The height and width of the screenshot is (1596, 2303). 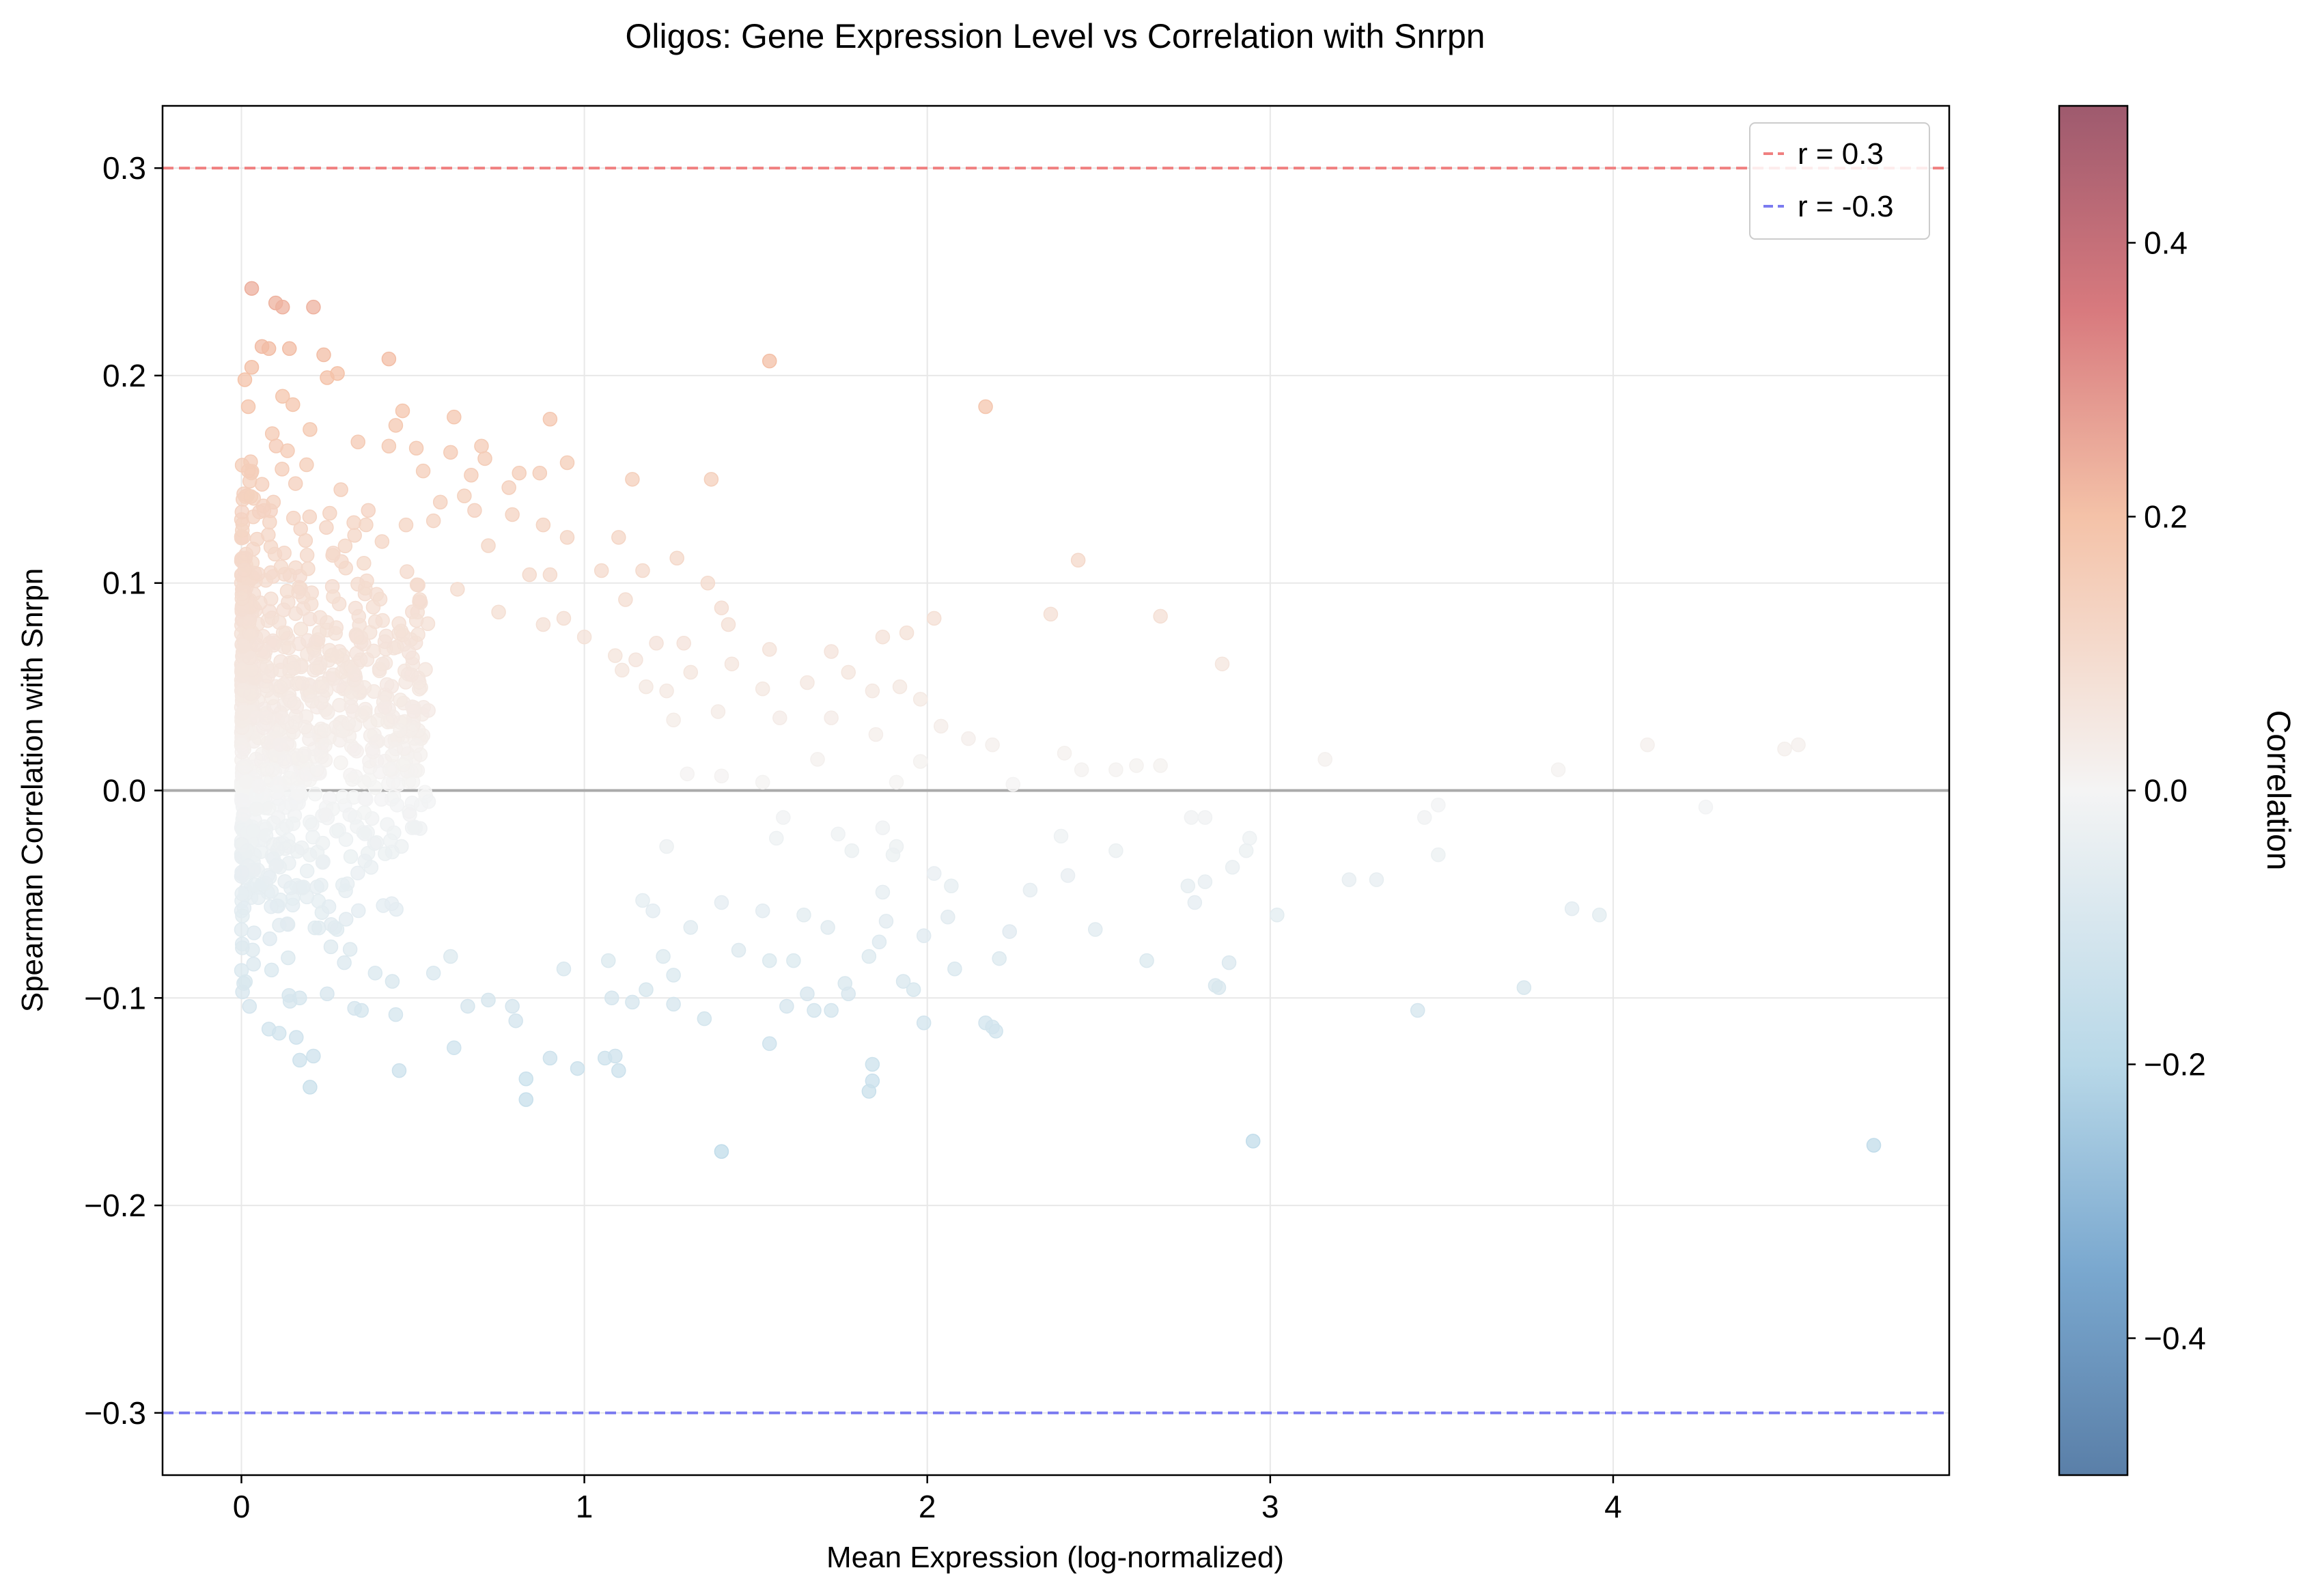 What do you see at coordinates (124, 583) in the screenshot?
I see `y-tick-label-4: 0.1` at bounding box center [124, 583].